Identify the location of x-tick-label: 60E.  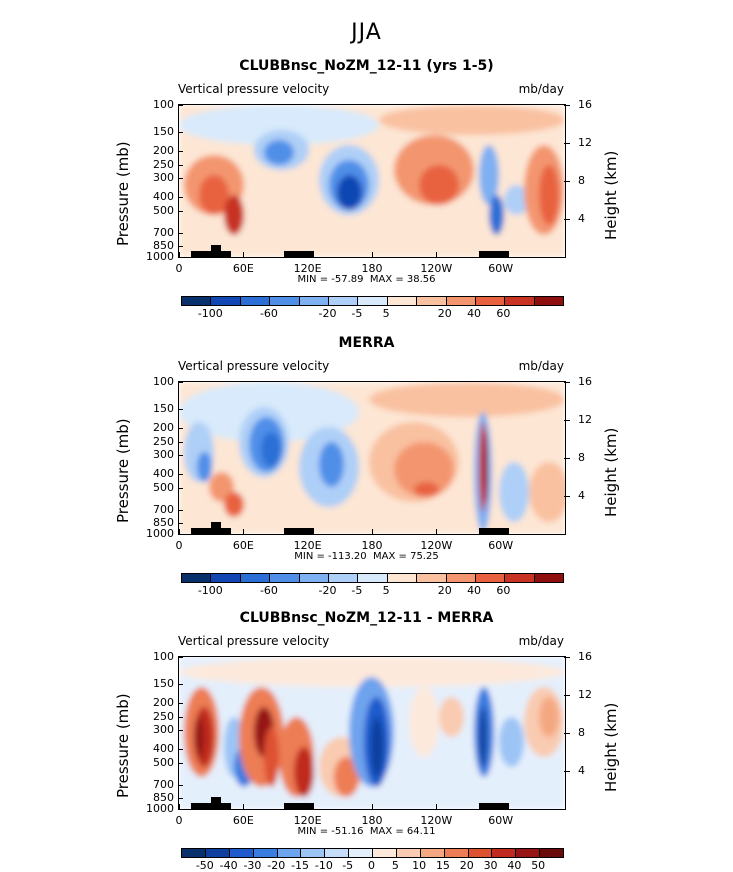
(243, 545).